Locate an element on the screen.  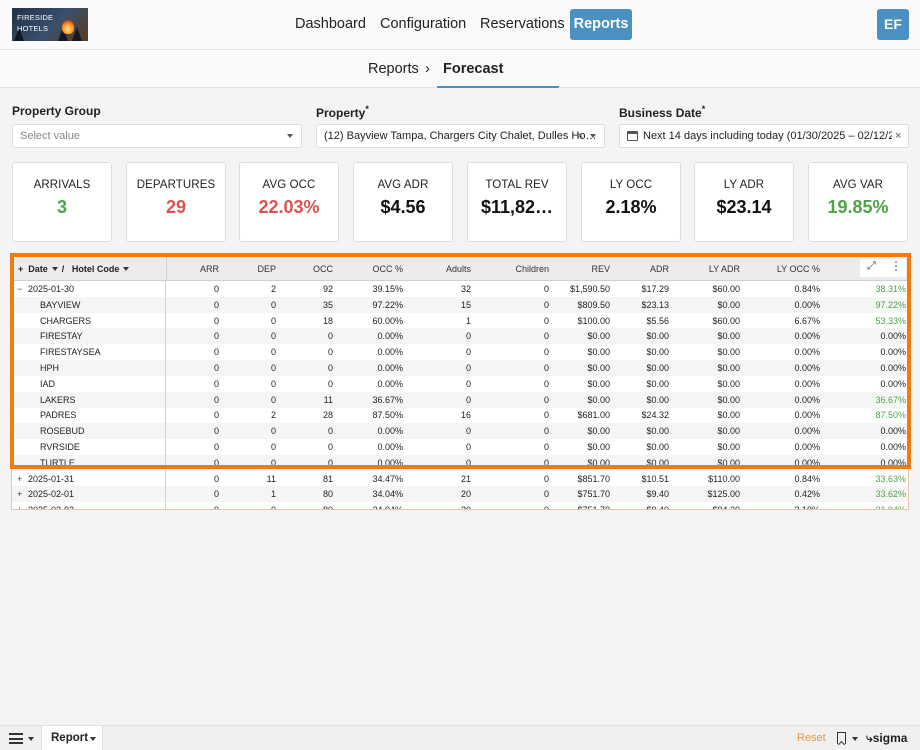
date-column-header: Date is located at coordinates (38, 269).